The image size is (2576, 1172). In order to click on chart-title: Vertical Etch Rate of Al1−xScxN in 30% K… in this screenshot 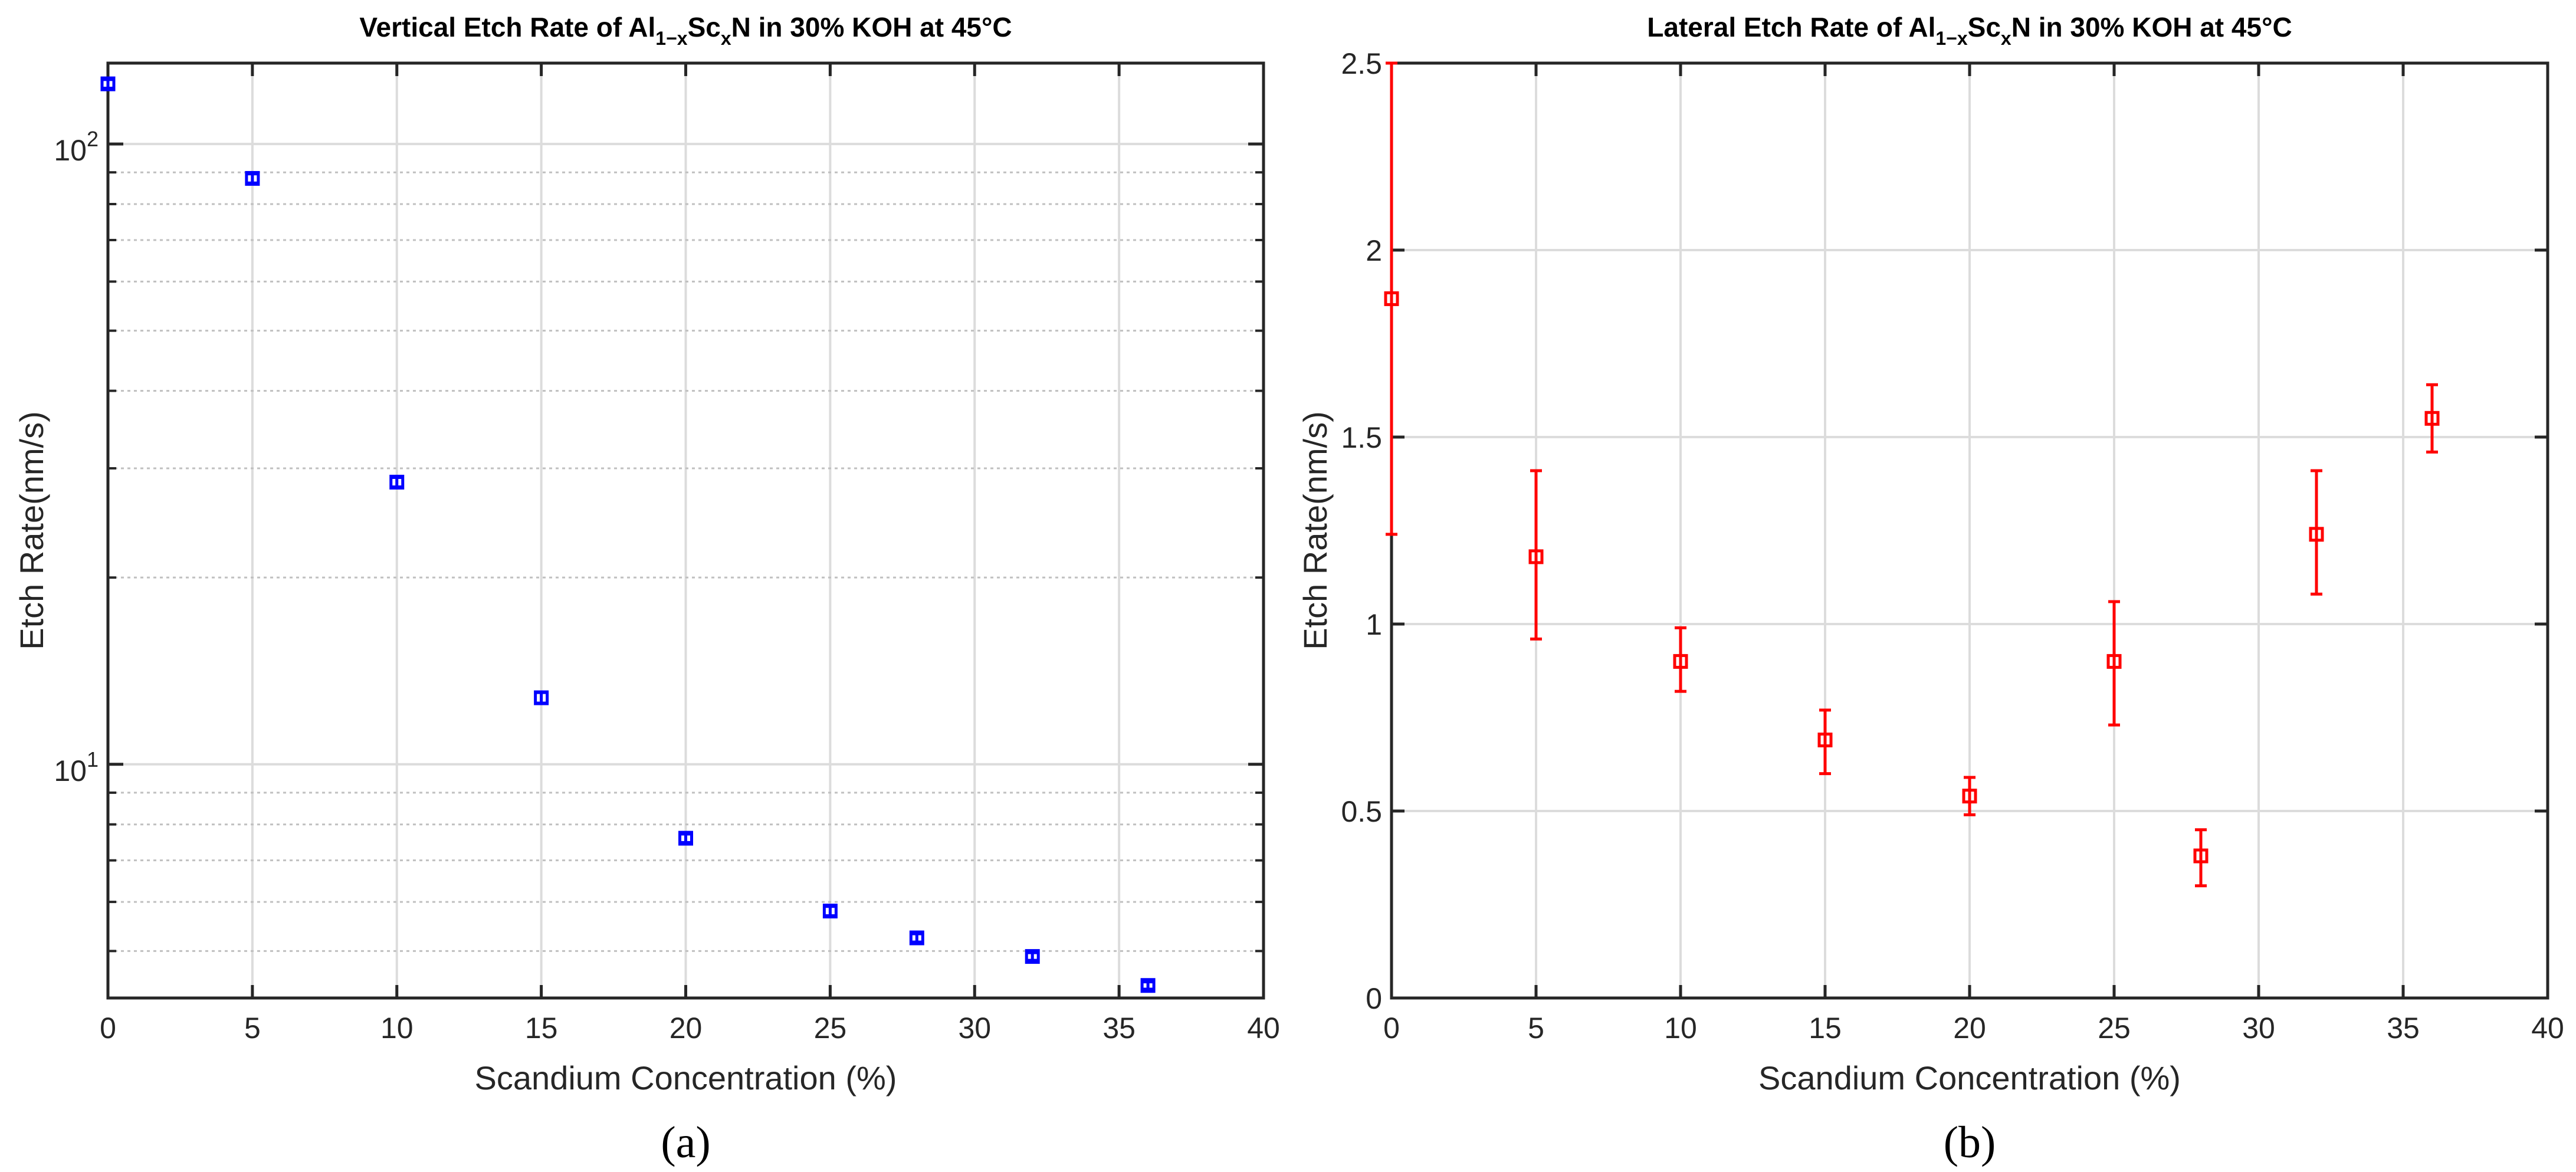, I will do `click(685, 31)`.